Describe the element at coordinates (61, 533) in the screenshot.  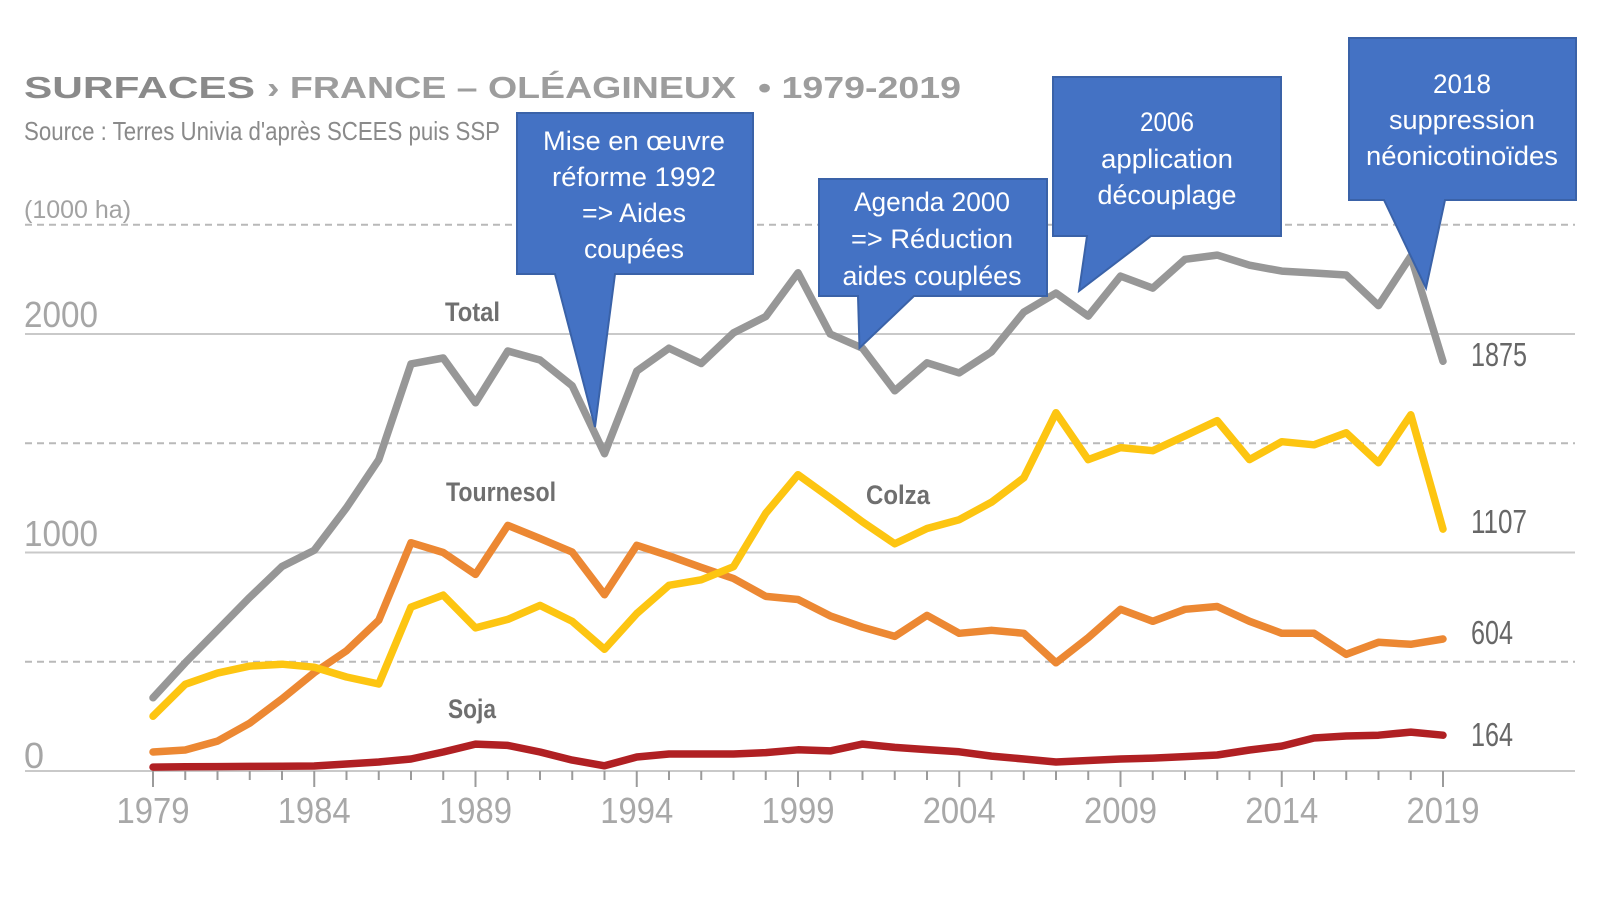
I see `svg-text: 1000` at that location.